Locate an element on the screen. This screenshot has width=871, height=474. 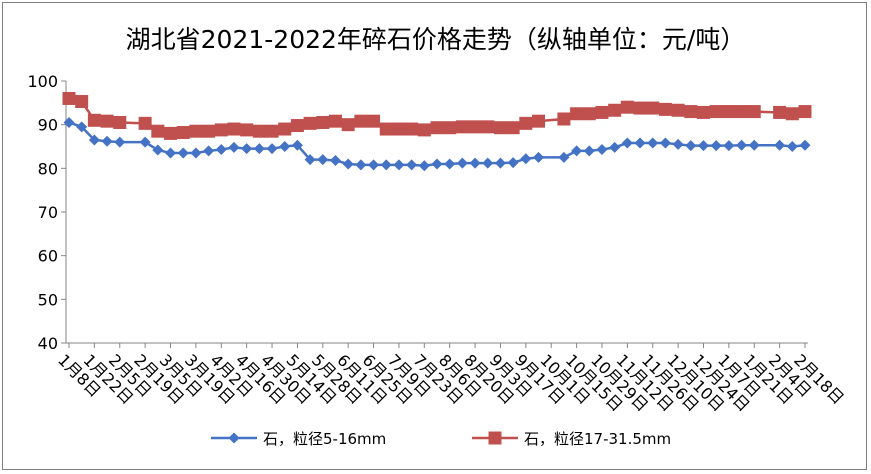
y-tick-label: 40 is located at coordinates (48, 343).